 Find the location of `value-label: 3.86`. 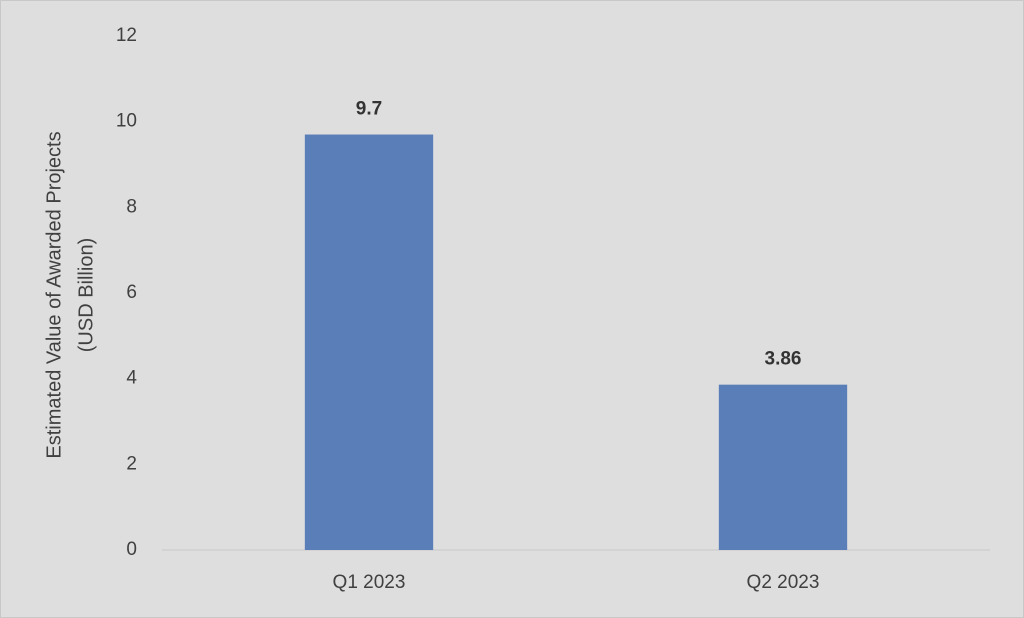

value-label: 3.86 is located at coordinates (783, 359).